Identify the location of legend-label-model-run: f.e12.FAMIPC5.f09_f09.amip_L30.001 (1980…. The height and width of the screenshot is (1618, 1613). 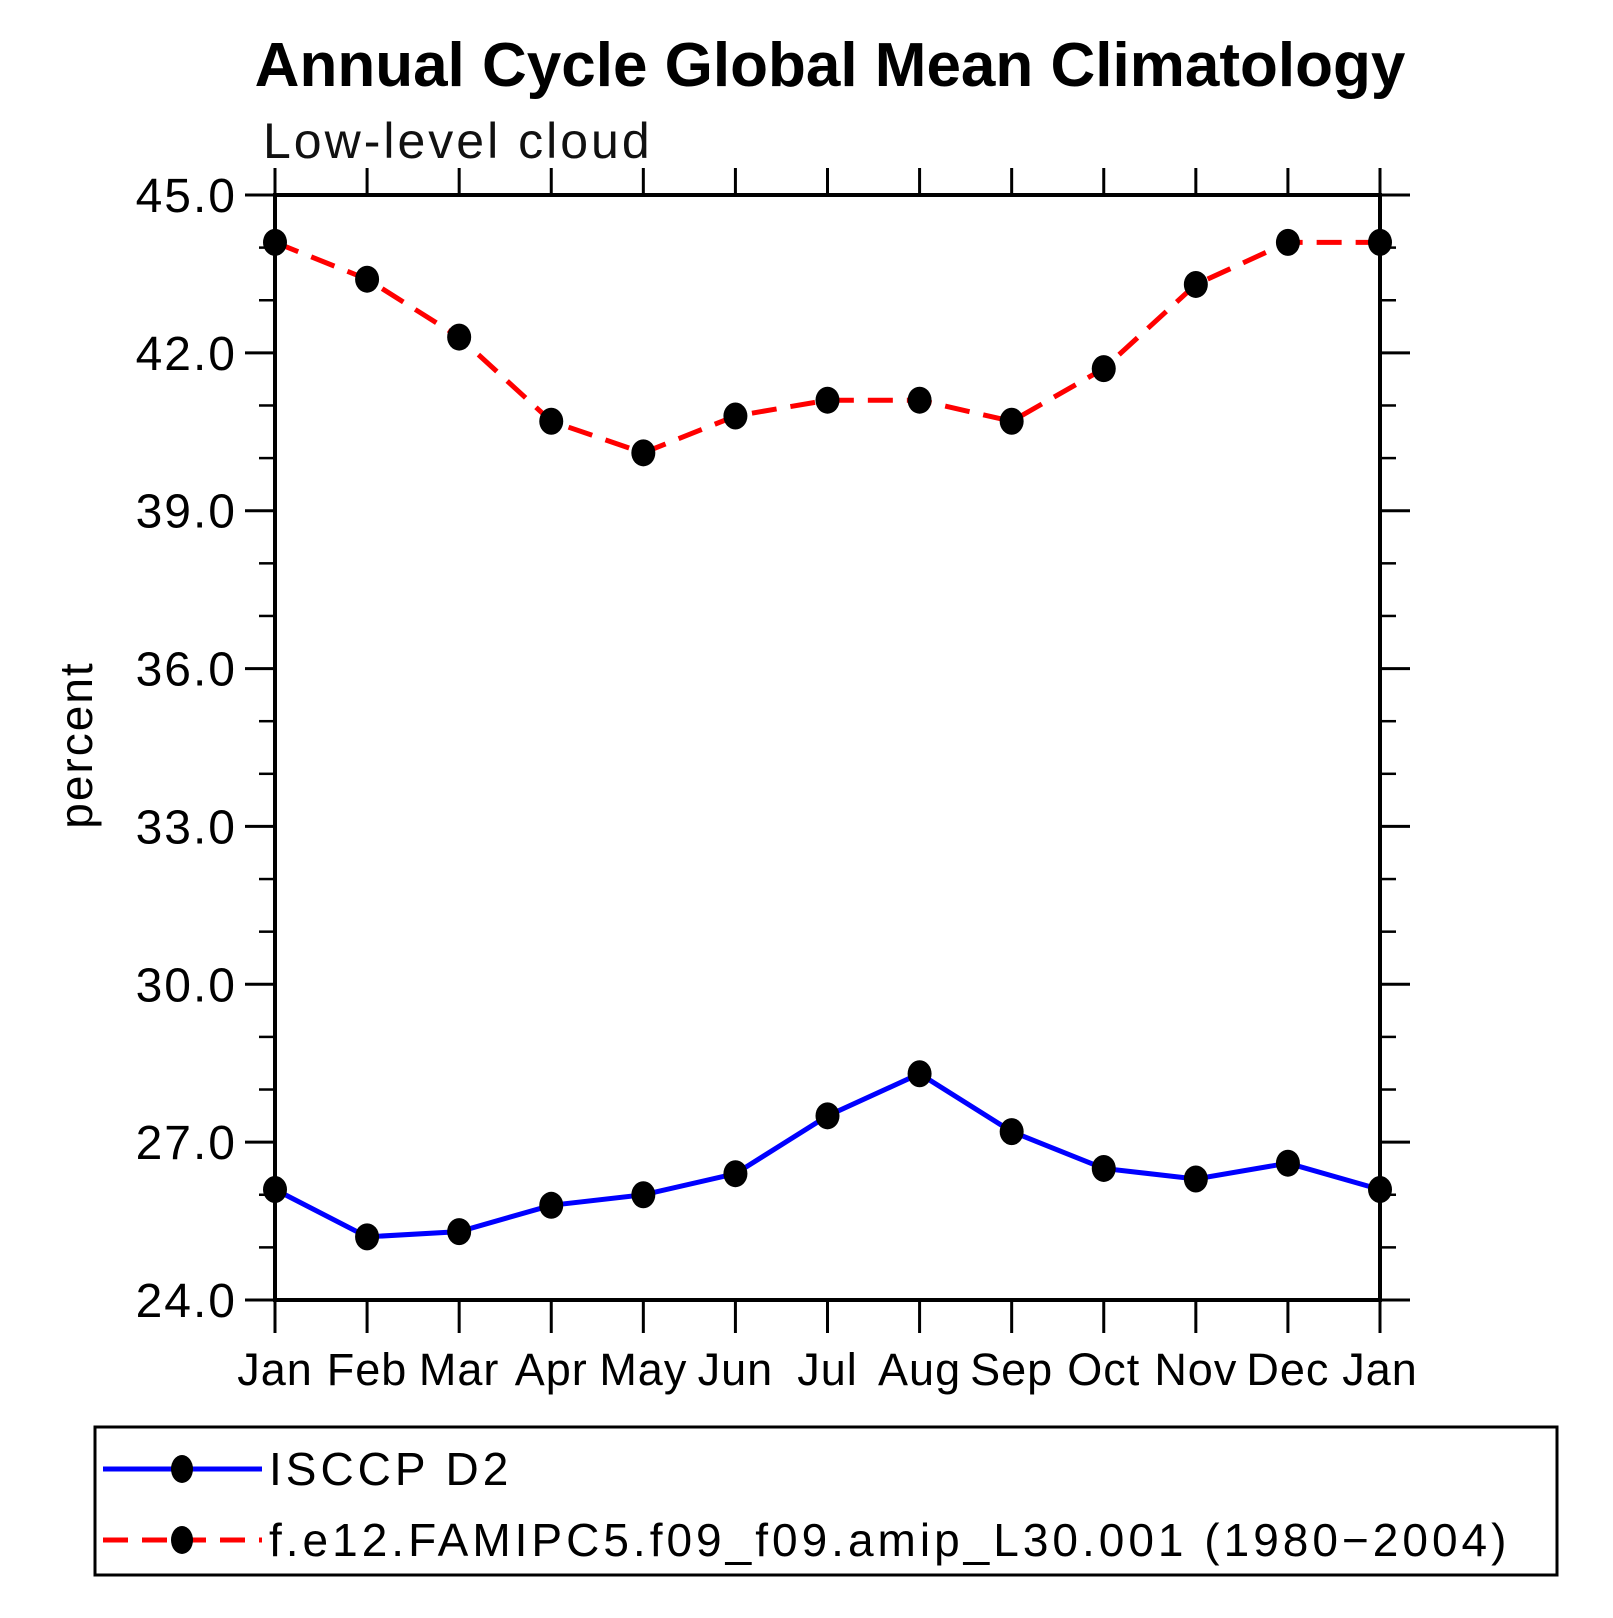
(889, 1540).